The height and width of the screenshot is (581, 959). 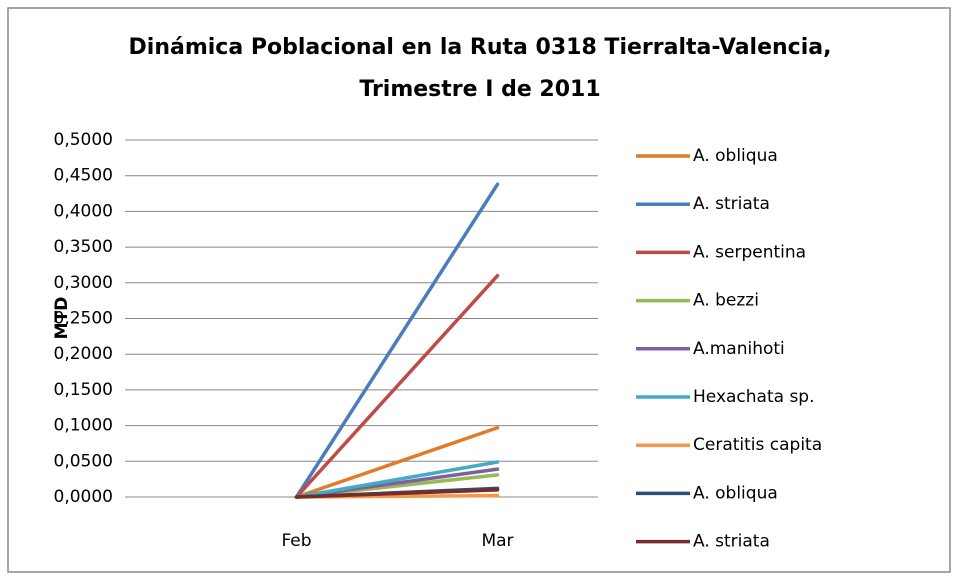 I want to click on y-tick-label: 0,4500, so click(x=83, y=176).